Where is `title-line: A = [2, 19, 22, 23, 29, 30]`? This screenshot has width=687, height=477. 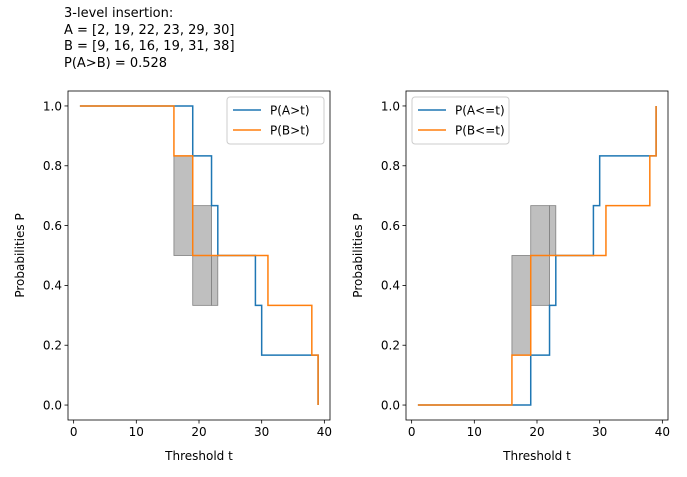
title-line: A = [2, 19, 22, 23, 29, 30] is located at coordinates (149, 30).